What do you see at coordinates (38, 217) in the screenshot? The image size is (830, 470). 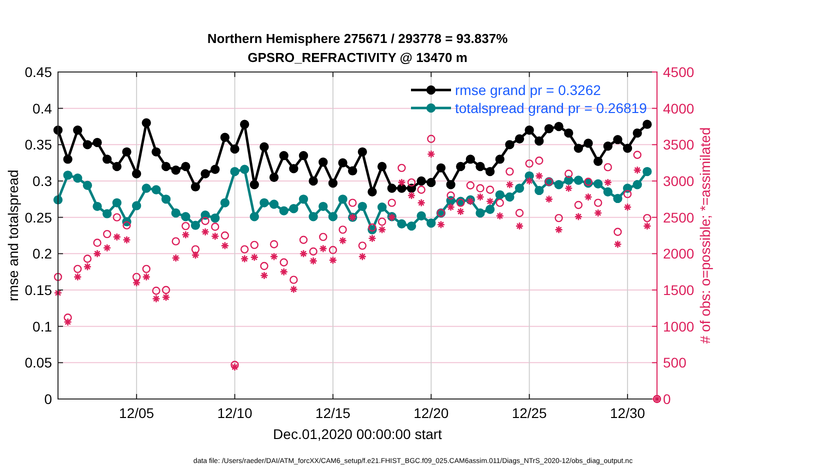 I see `y-tick-label: 0.25` at bounding box center [38, 217].